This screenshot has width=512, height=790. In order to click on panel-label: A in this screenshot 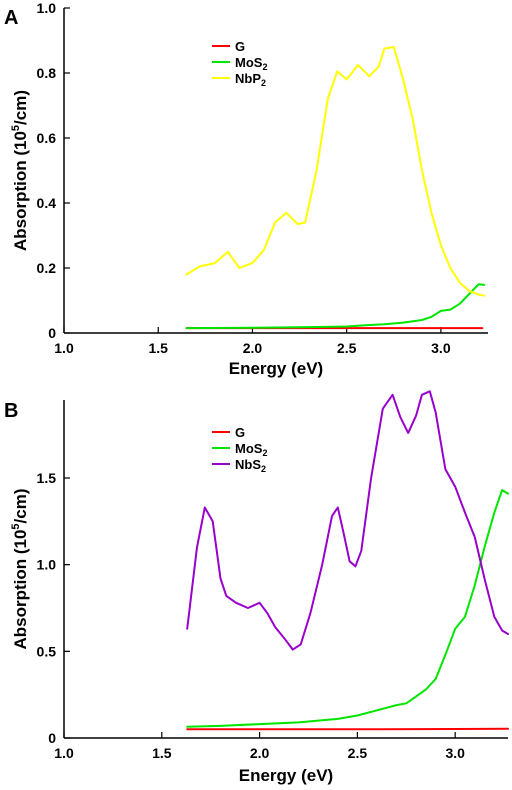, I will do `click(11, 18)`.